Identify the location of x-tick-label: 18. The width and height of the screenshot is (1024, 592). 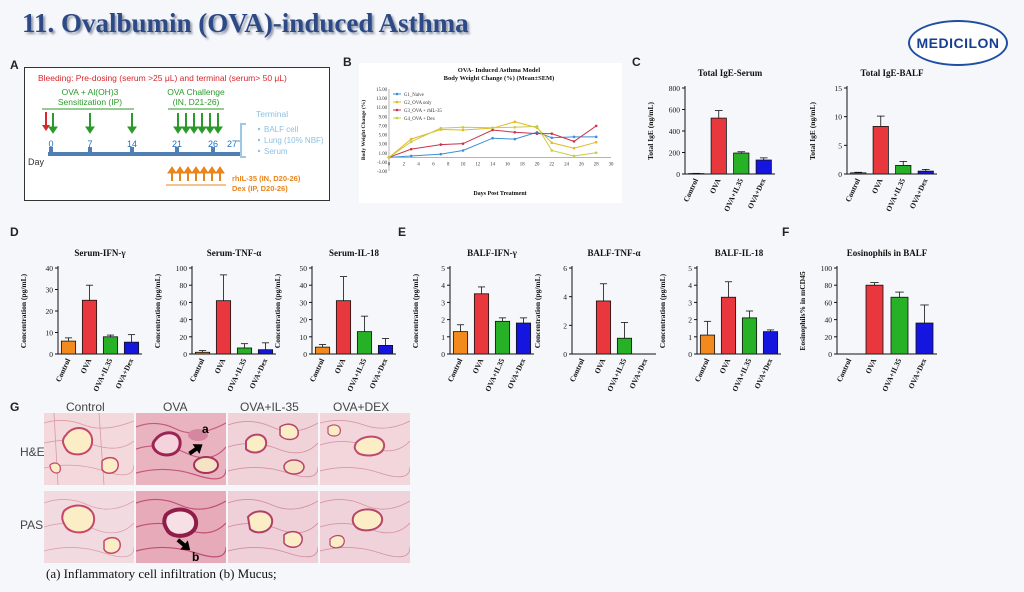
(522, 164).